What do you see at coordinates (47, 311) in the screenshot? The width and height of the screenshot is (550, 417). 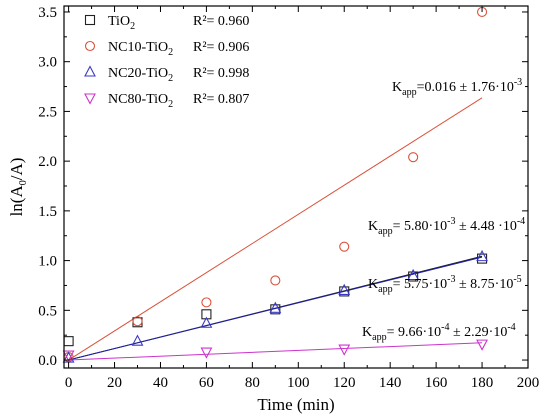 I see `y-tick-label: 0.5` at bounding box center [47, 311].